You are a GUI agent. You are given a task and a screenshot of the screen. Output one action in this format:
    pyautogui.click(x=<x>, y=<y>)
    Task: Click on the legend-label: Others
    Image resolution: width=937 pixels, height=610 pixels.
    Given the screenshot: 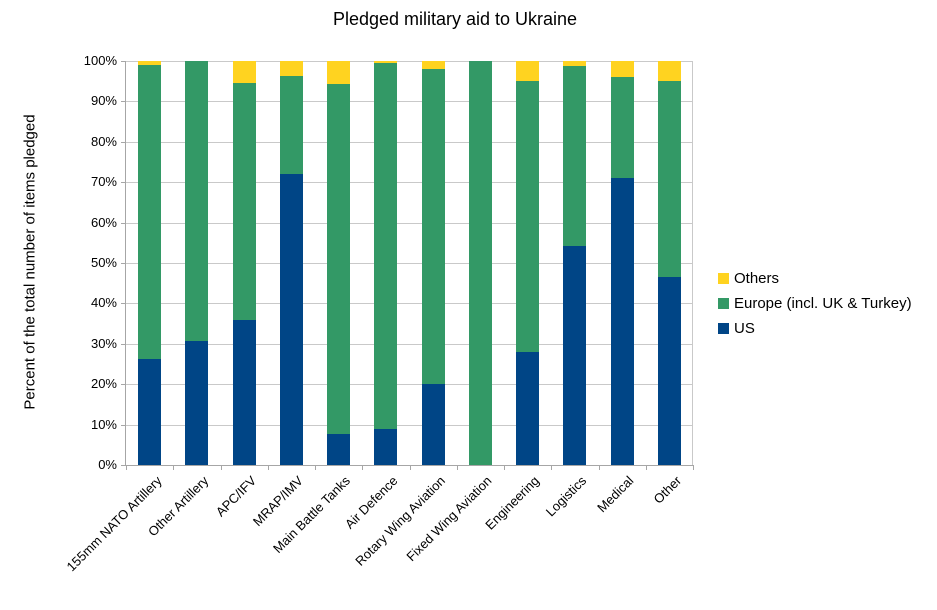 What is the action you would take?
    pyautogui.click(x=757, y=278)
    